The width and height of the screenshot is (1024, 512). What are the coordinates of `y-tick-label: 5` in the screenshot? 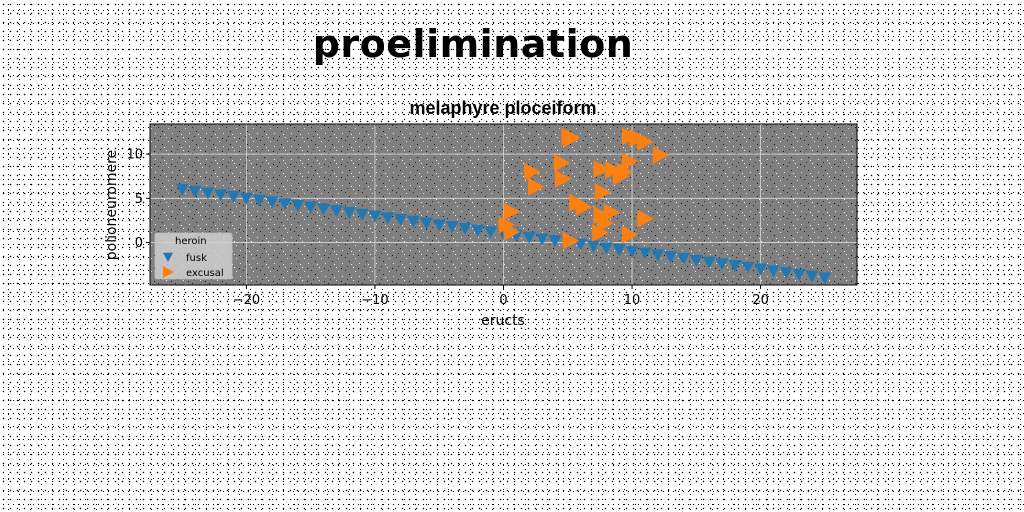 It's located at (139, 199).